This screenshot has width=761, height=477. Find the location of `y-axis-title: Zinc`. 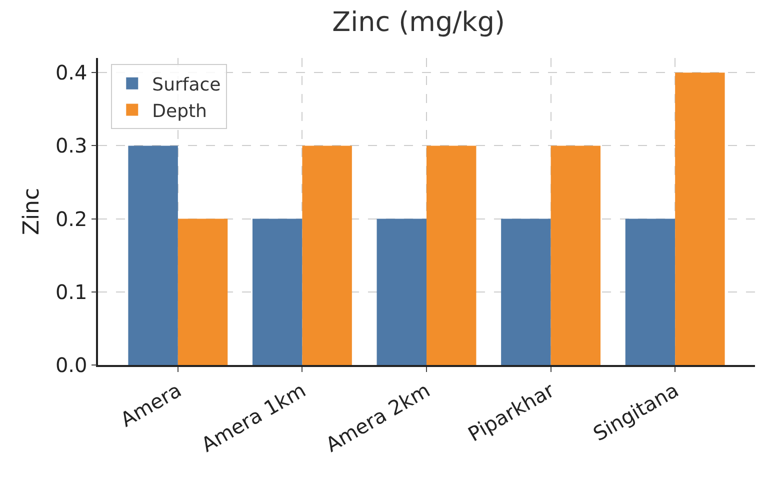

y-axis-title: Zinc is located at coordinates (32, 212).